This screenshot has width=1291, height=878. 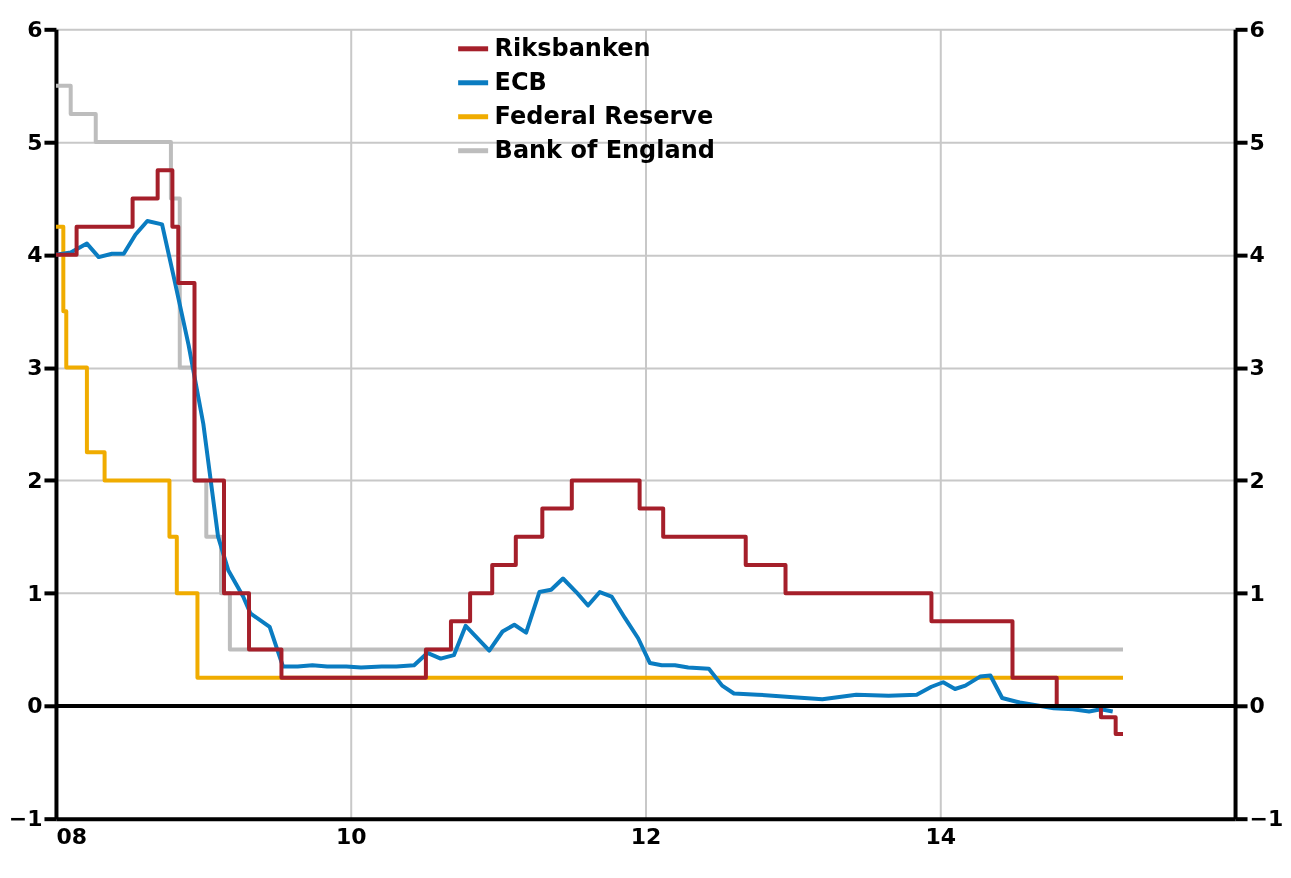 I want to click on x-tick-label: 12, so click(x=646, y=837).